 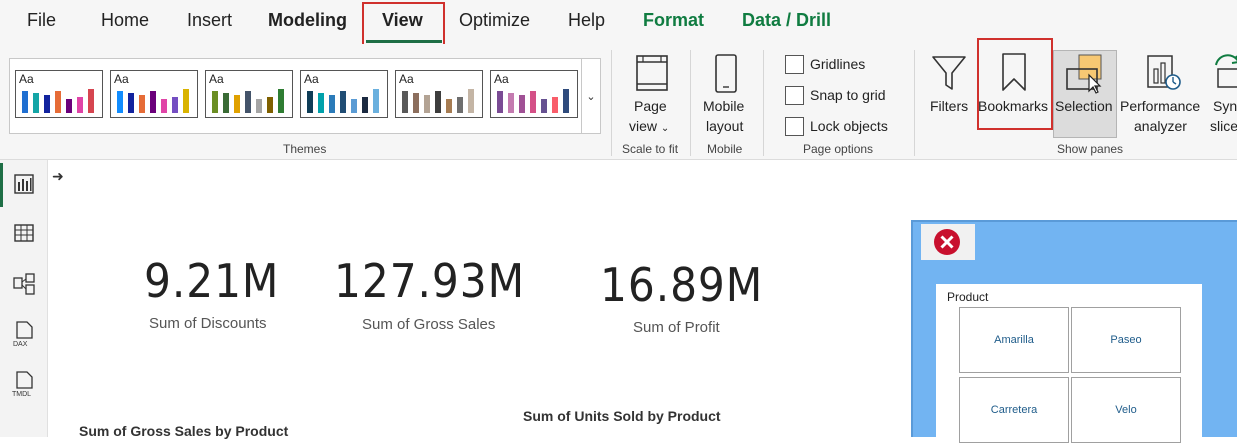 I want to click on kpi-profit-value: 16.89M, so click(x=682, y=285).